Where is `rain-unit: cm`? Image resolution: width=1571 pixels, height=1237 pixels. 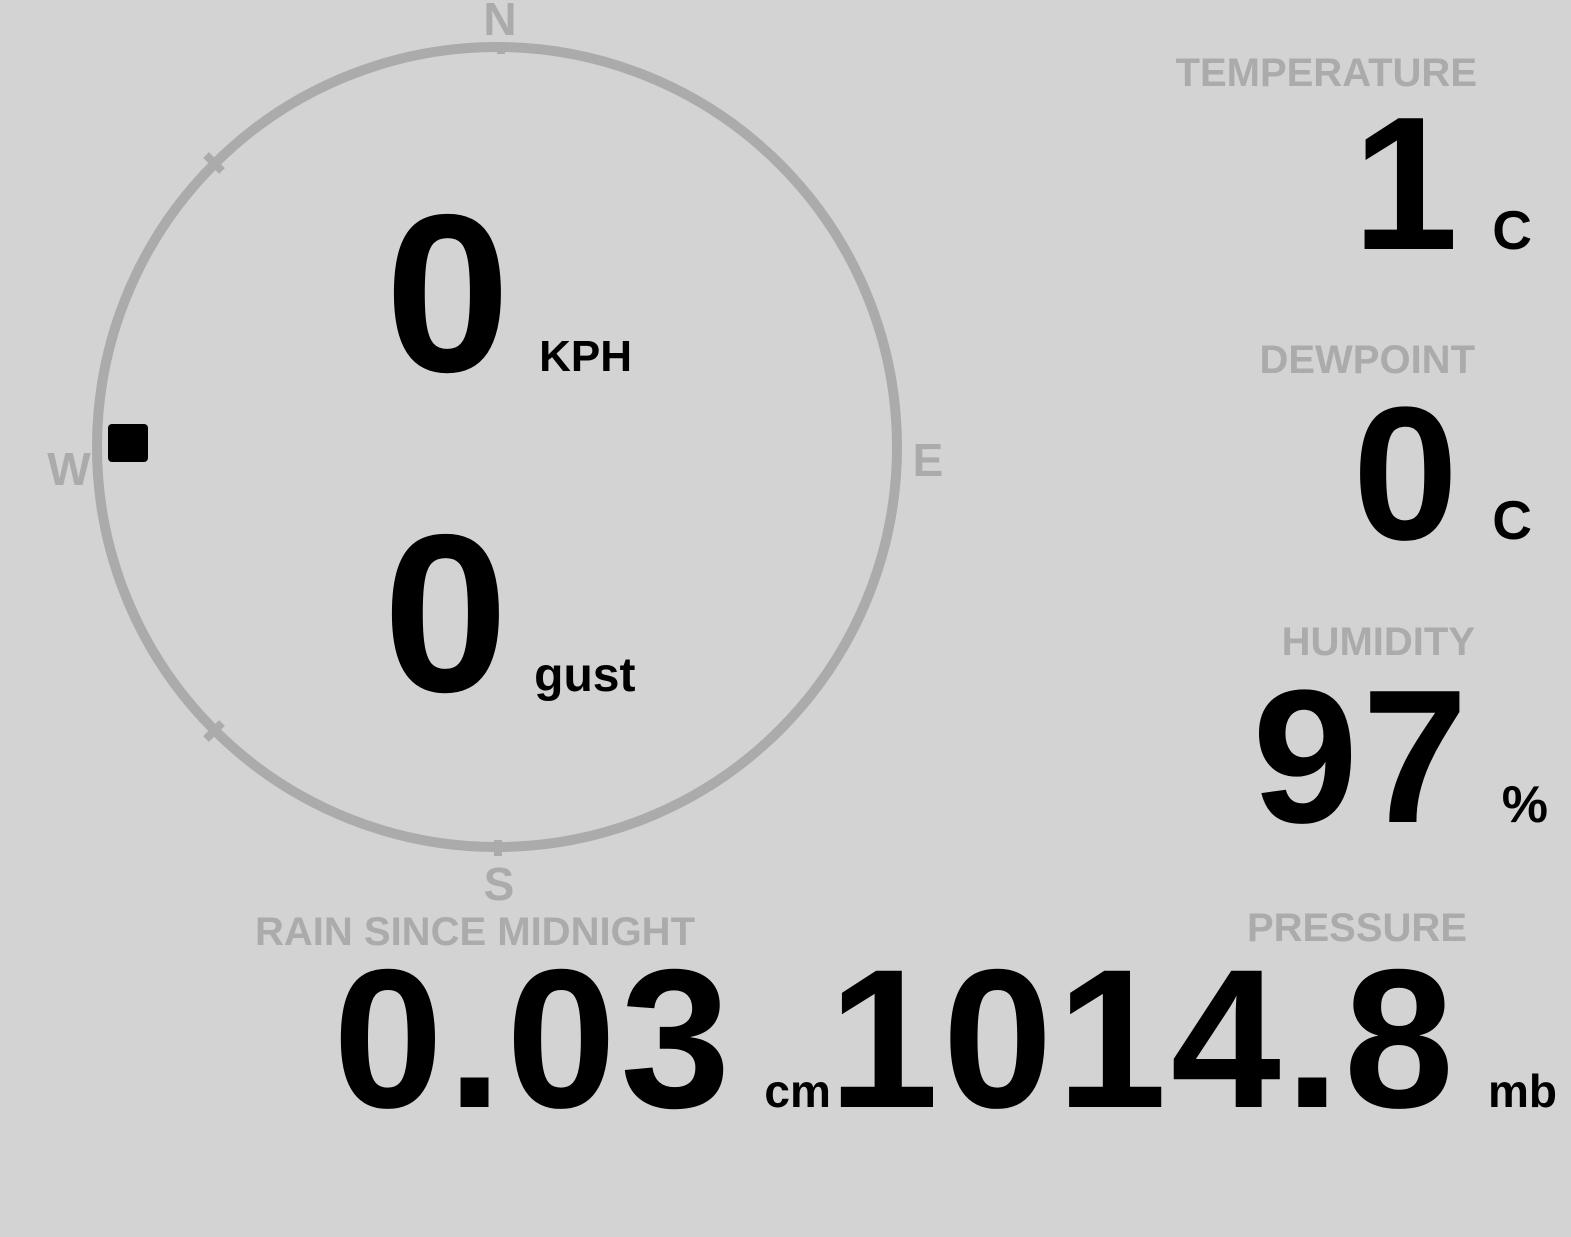
rain-unit: cm is located at coordinates (797, 1091).